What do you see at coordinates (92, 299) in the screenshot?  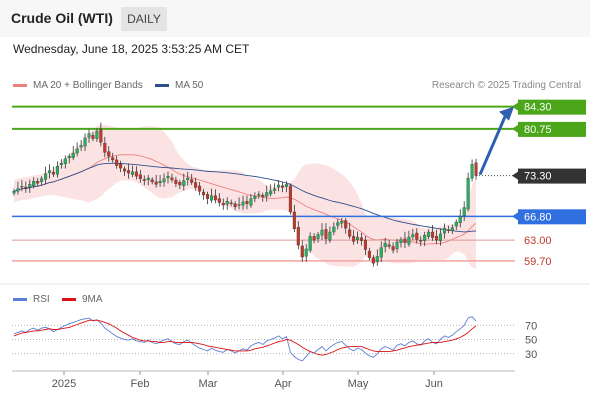 I see `ma9-legend-label: 9MA` at bounding box center [92, 299].